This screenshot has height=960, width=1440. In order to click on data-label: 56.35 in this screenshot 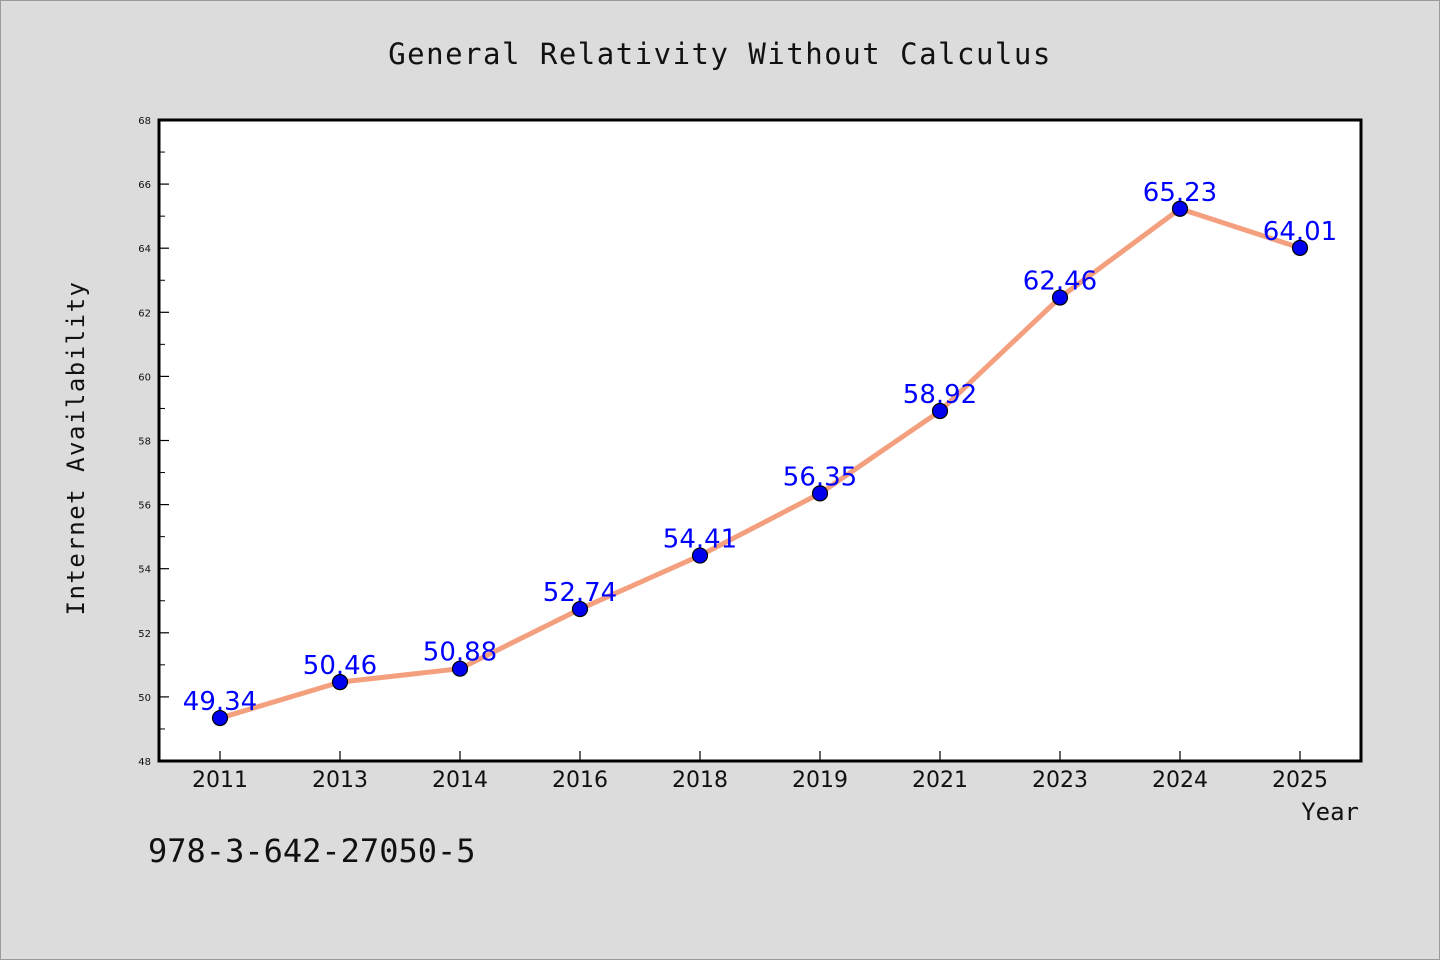, I will do `click(820, 477)`.